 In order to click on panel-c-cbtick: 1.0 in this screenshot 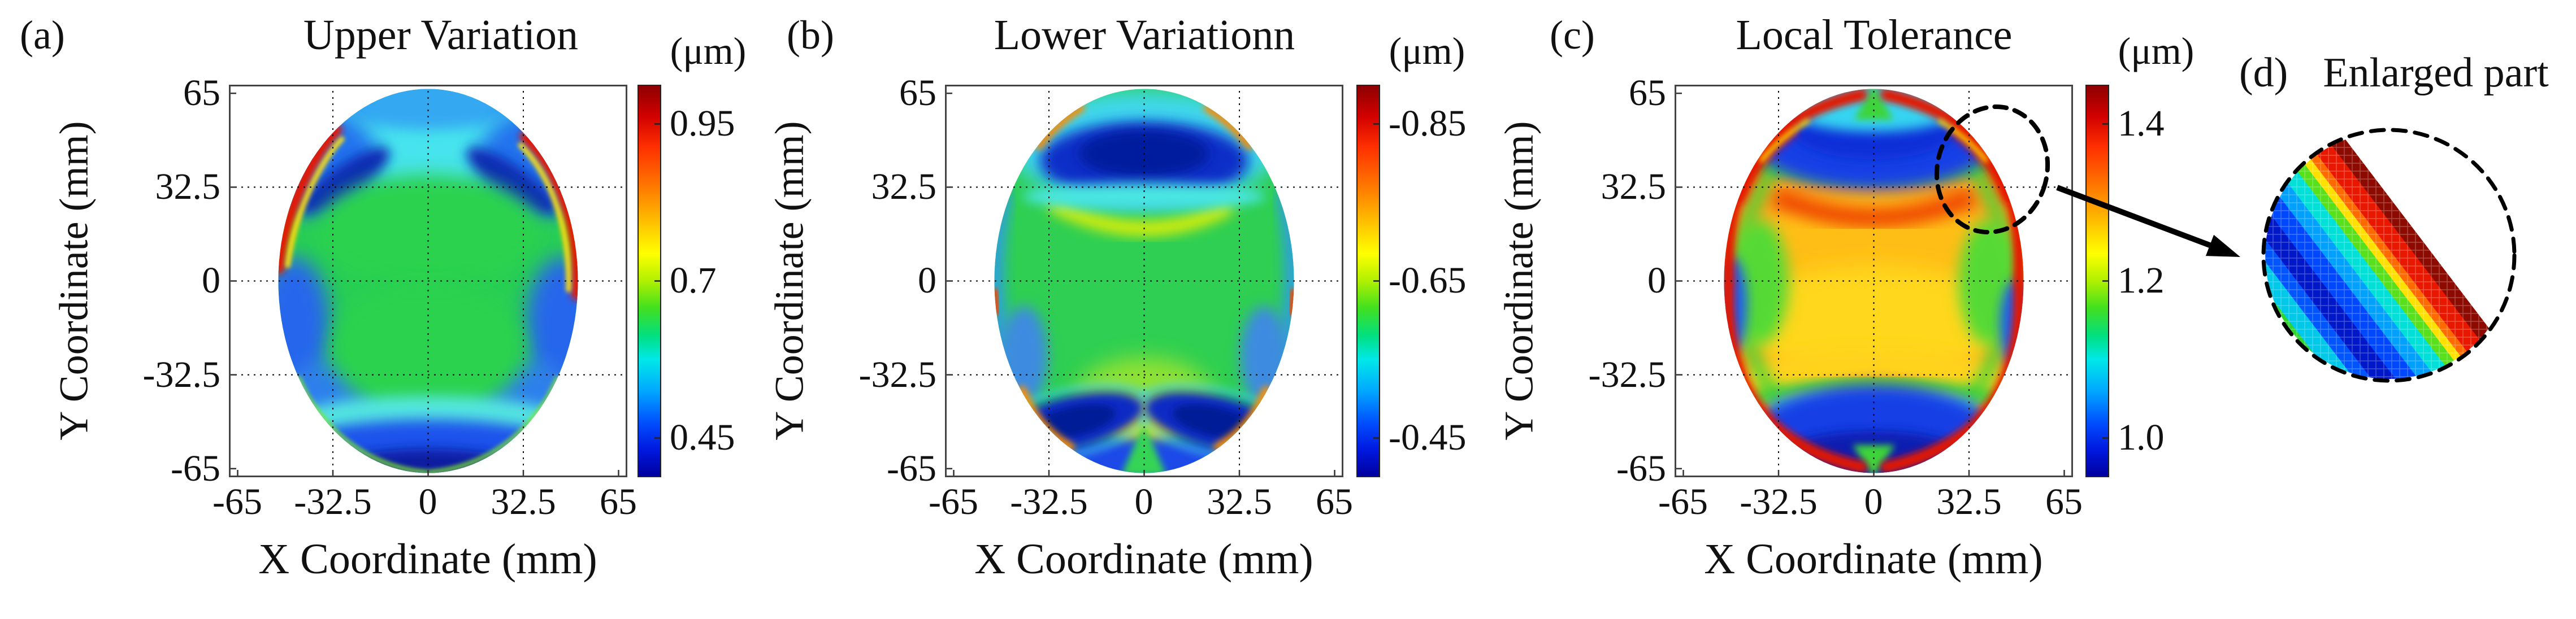, I will do `click(2141, 437)`.